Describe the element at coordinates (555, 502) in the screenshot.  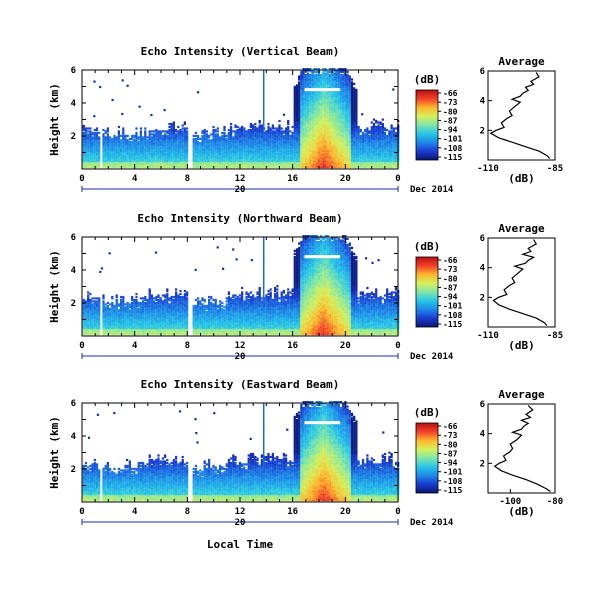
I see `average-x-tick: -80` at that location.